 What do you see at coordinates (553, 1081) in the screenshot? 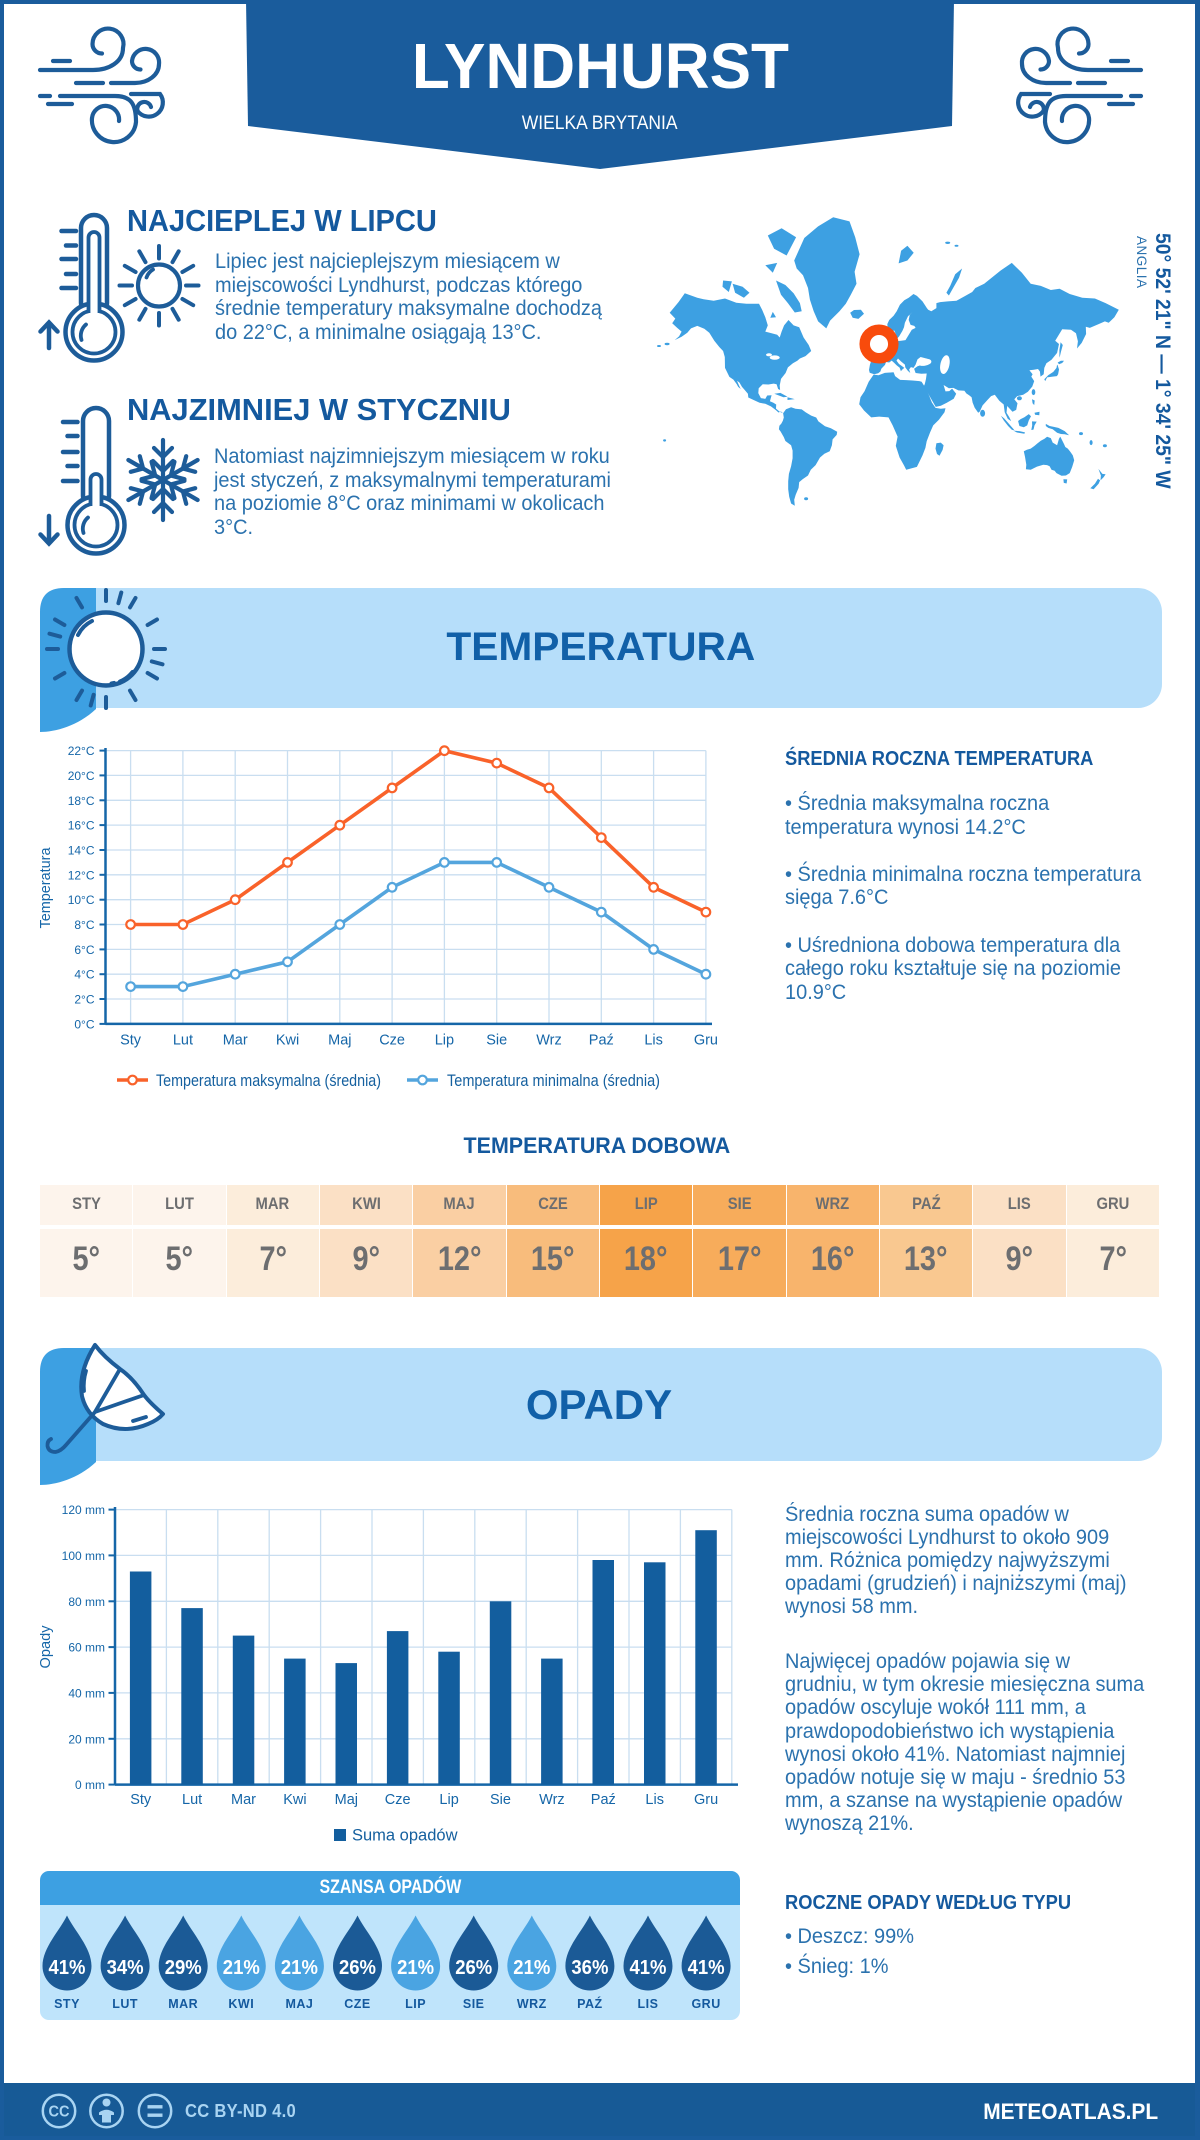
I see `svg-text:Temperatura minimalna (średnia: Temperatura minimalna (średnia)` at bounding box center [553, 1081].